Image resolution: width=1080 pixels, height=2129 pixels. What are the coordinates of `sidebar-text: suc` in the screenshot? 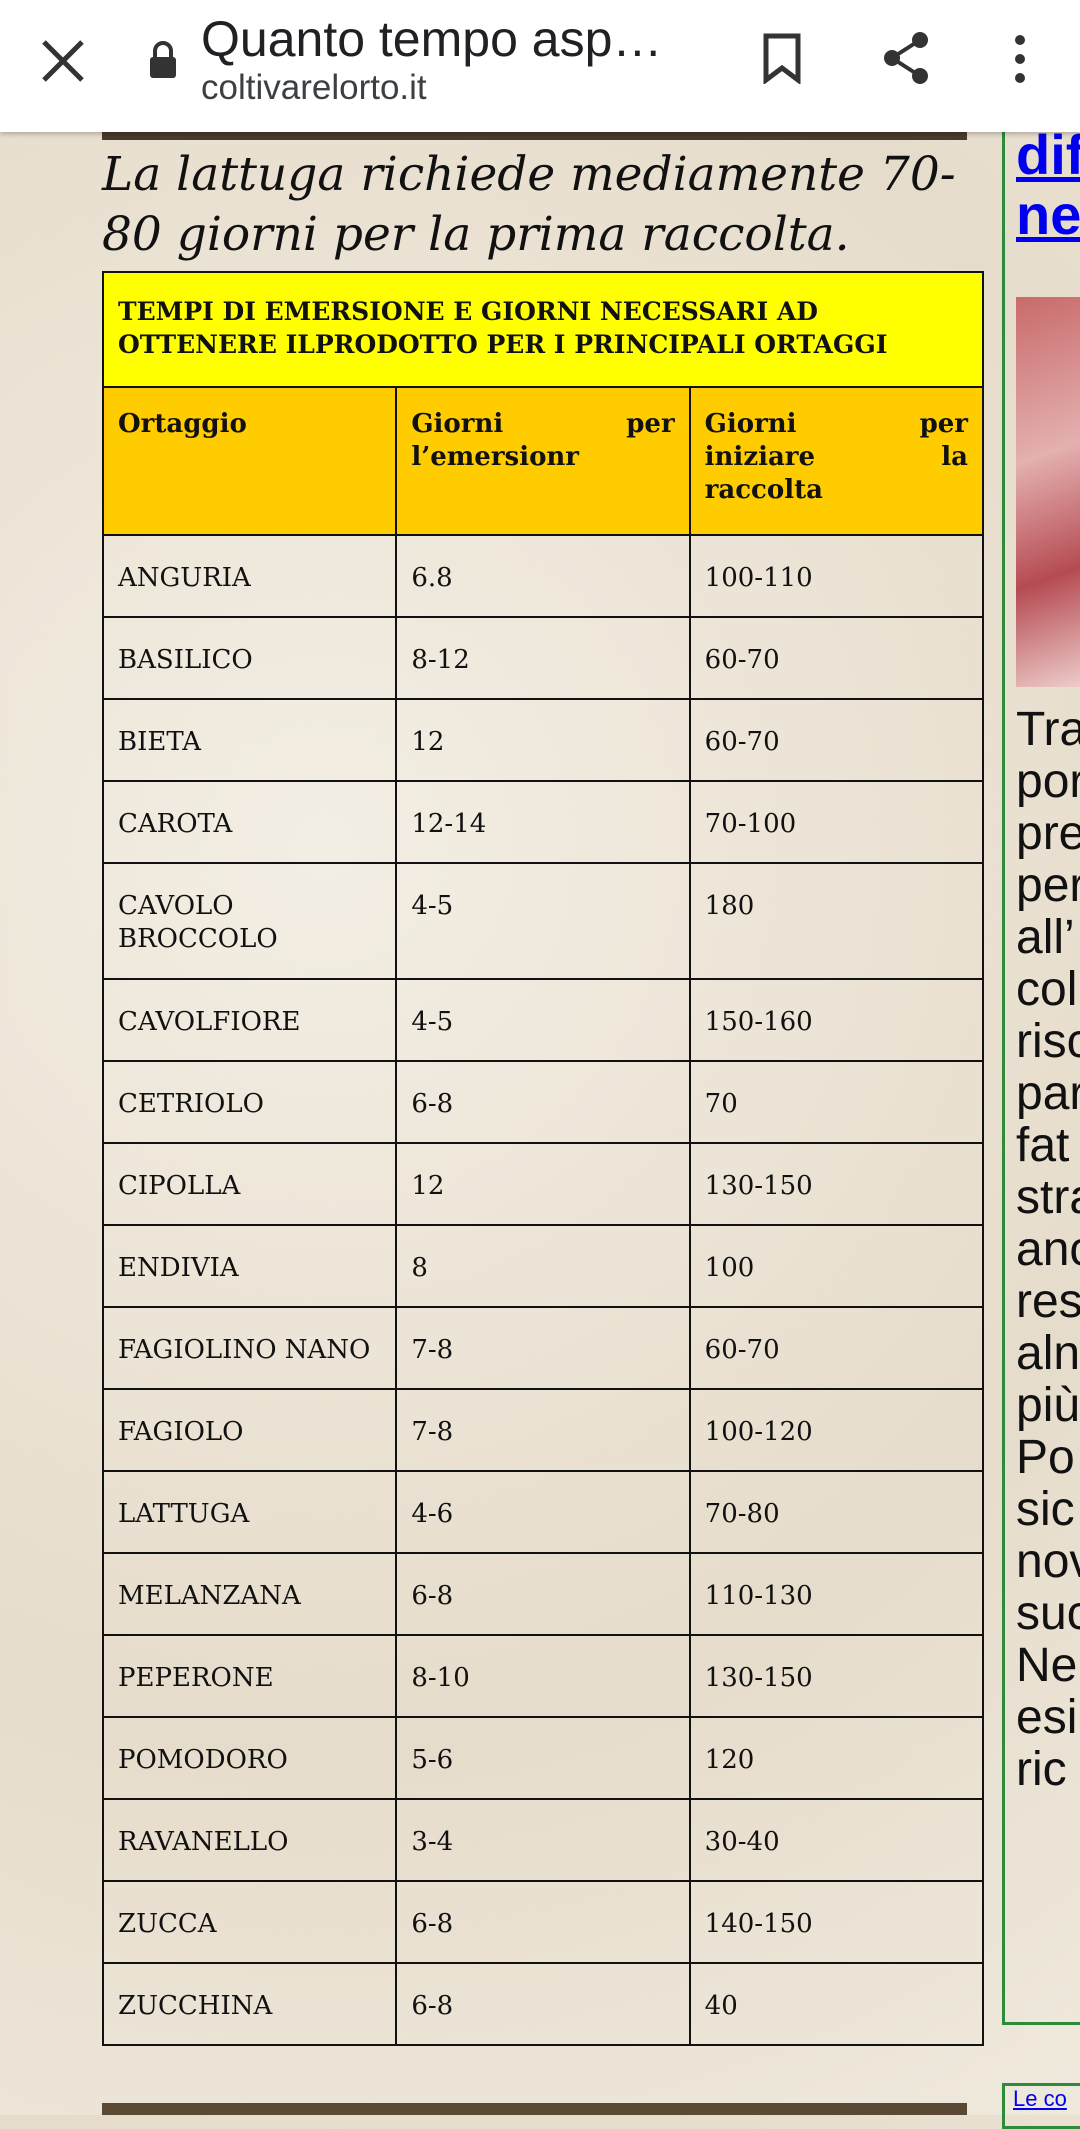 It's located at (1048, 1613).